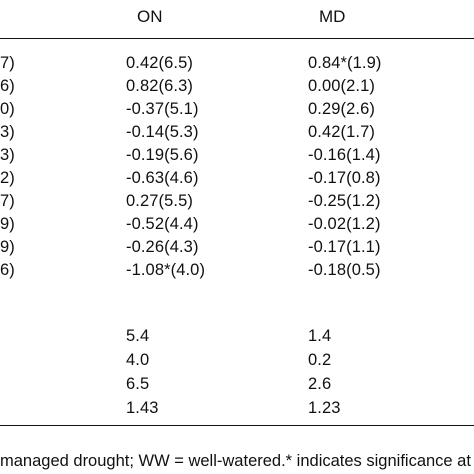 The image size is (474, 474). What do you see at coordinates (324, 408) in the screenshot?
I see `summary-md: 1.23` at bounding box center [324, 408].